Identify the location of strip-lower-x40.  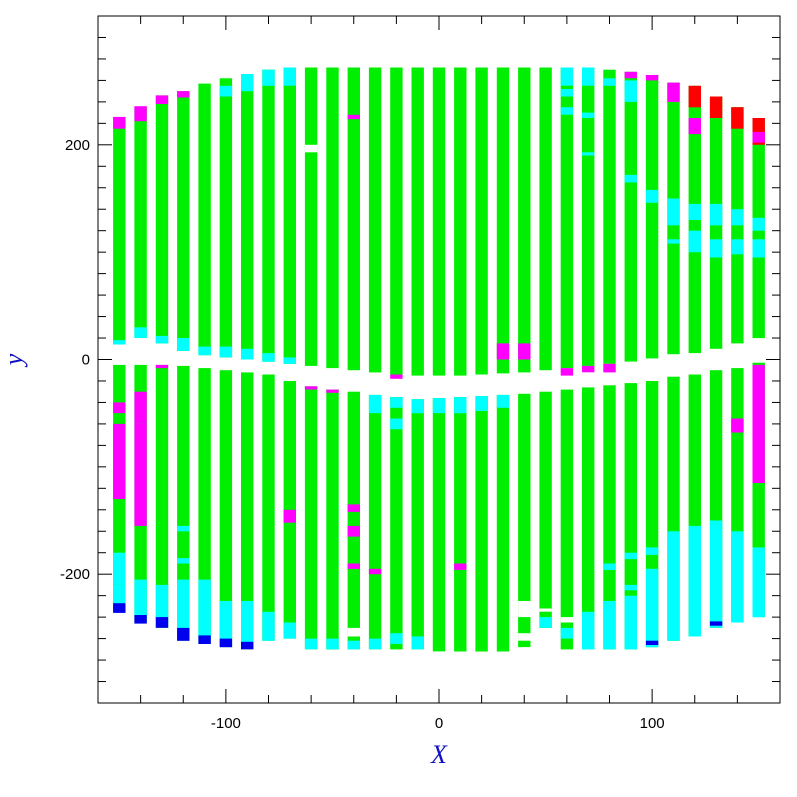
(524, 520).